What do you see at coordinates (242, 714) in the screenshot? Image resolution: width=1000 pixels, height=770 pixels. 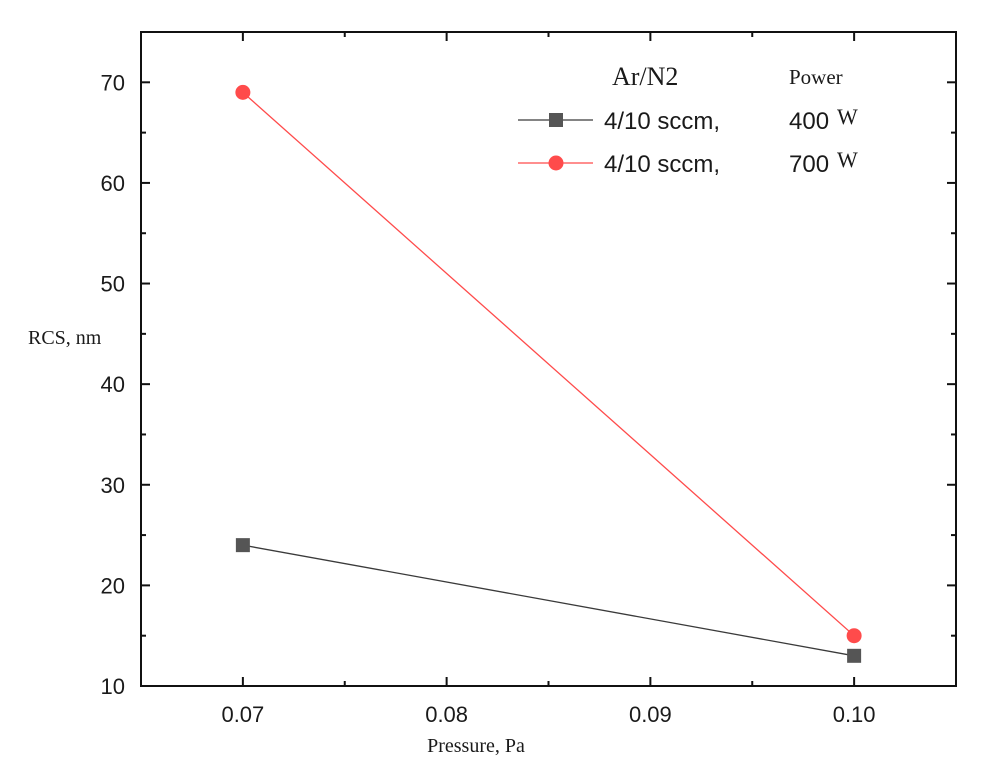 I see `x-tick-label: 0.07` at bounding box center [242, 714].